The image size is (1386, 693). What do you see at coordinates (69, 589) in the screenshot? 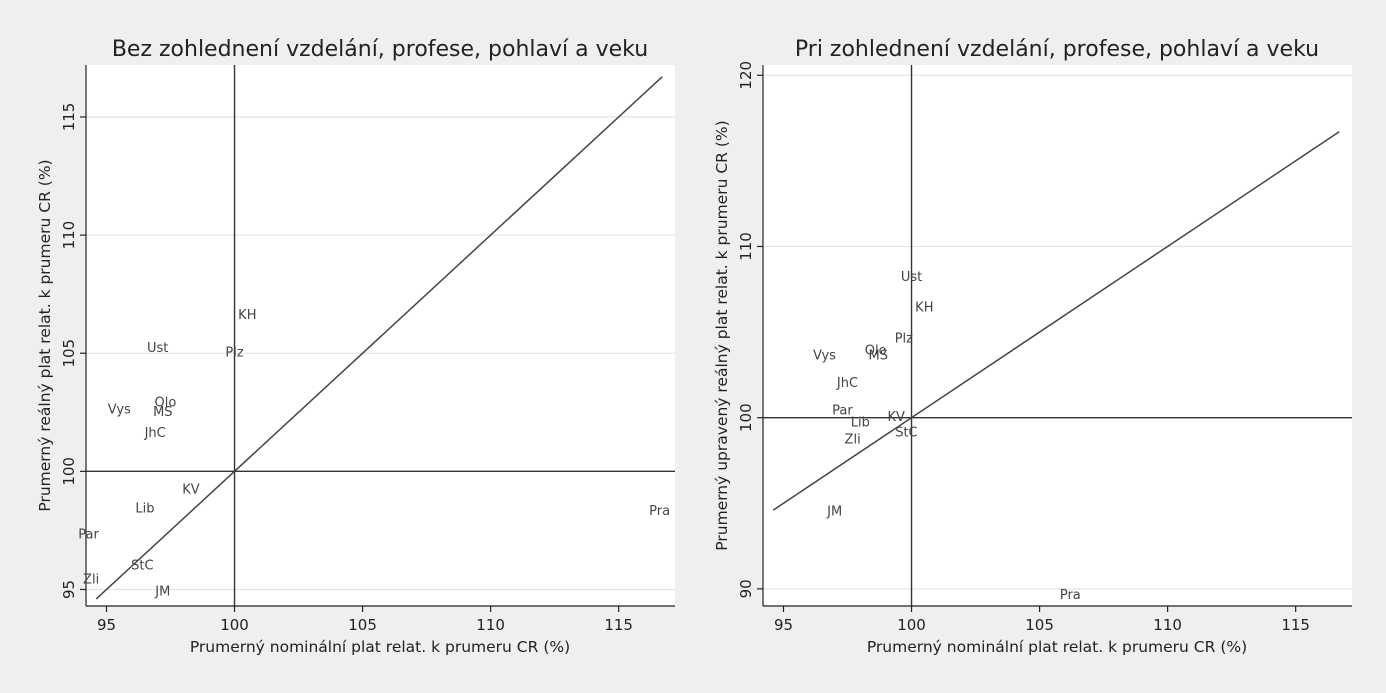
I see `y-tick-label: 95` at bounding box center [69, 589].